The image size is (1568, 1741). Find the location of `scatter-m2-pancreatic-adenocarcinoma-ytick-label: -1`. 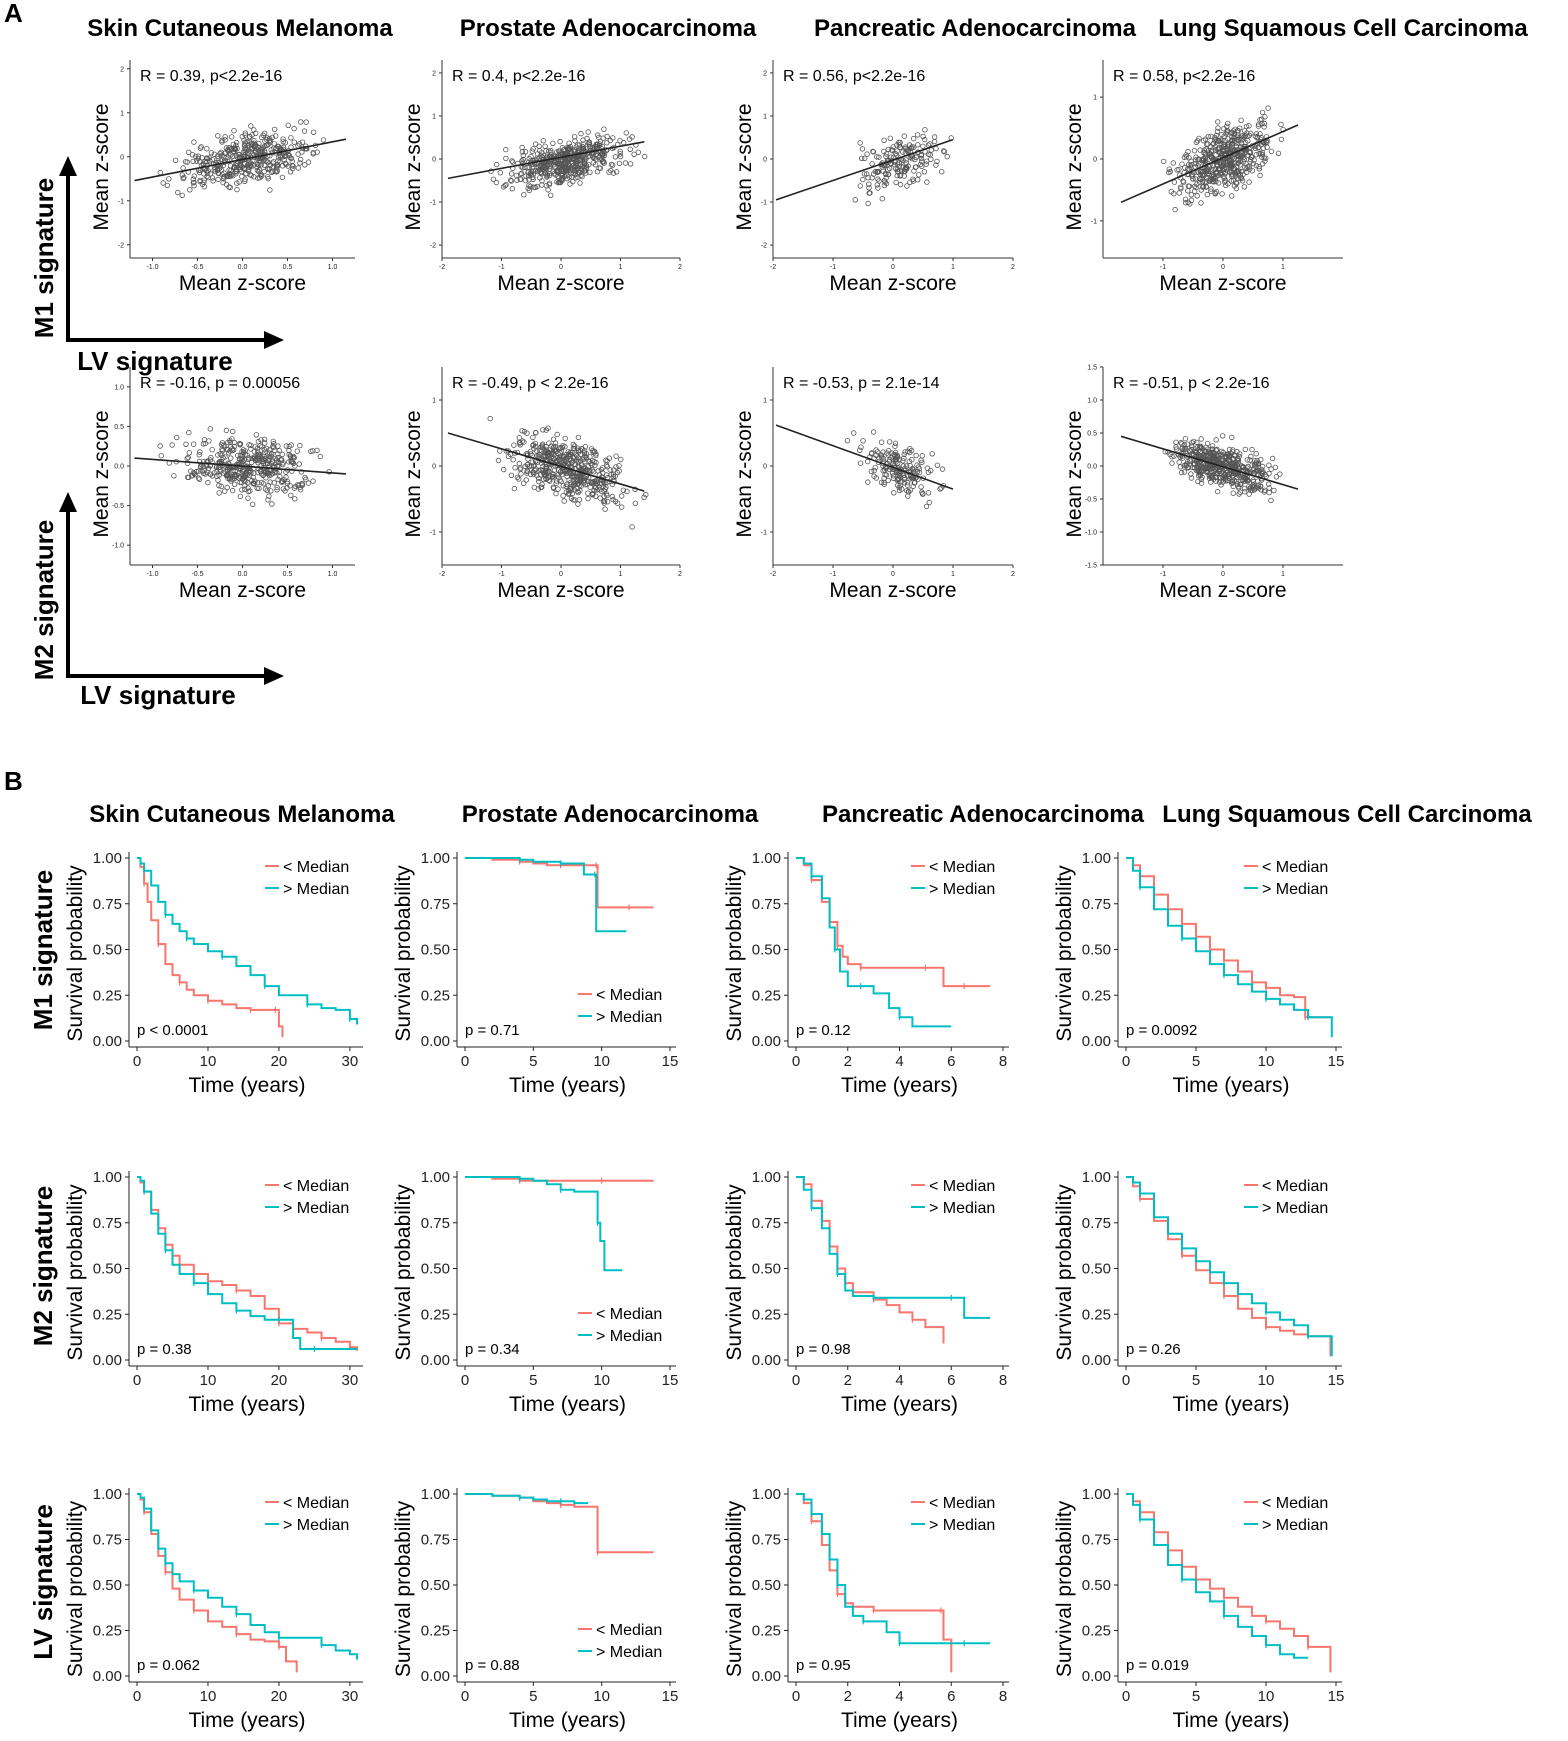

scatter-m2-pancreatic-adenocarcinoma-ytick-label: -1 is located at coordinates (764, 533).